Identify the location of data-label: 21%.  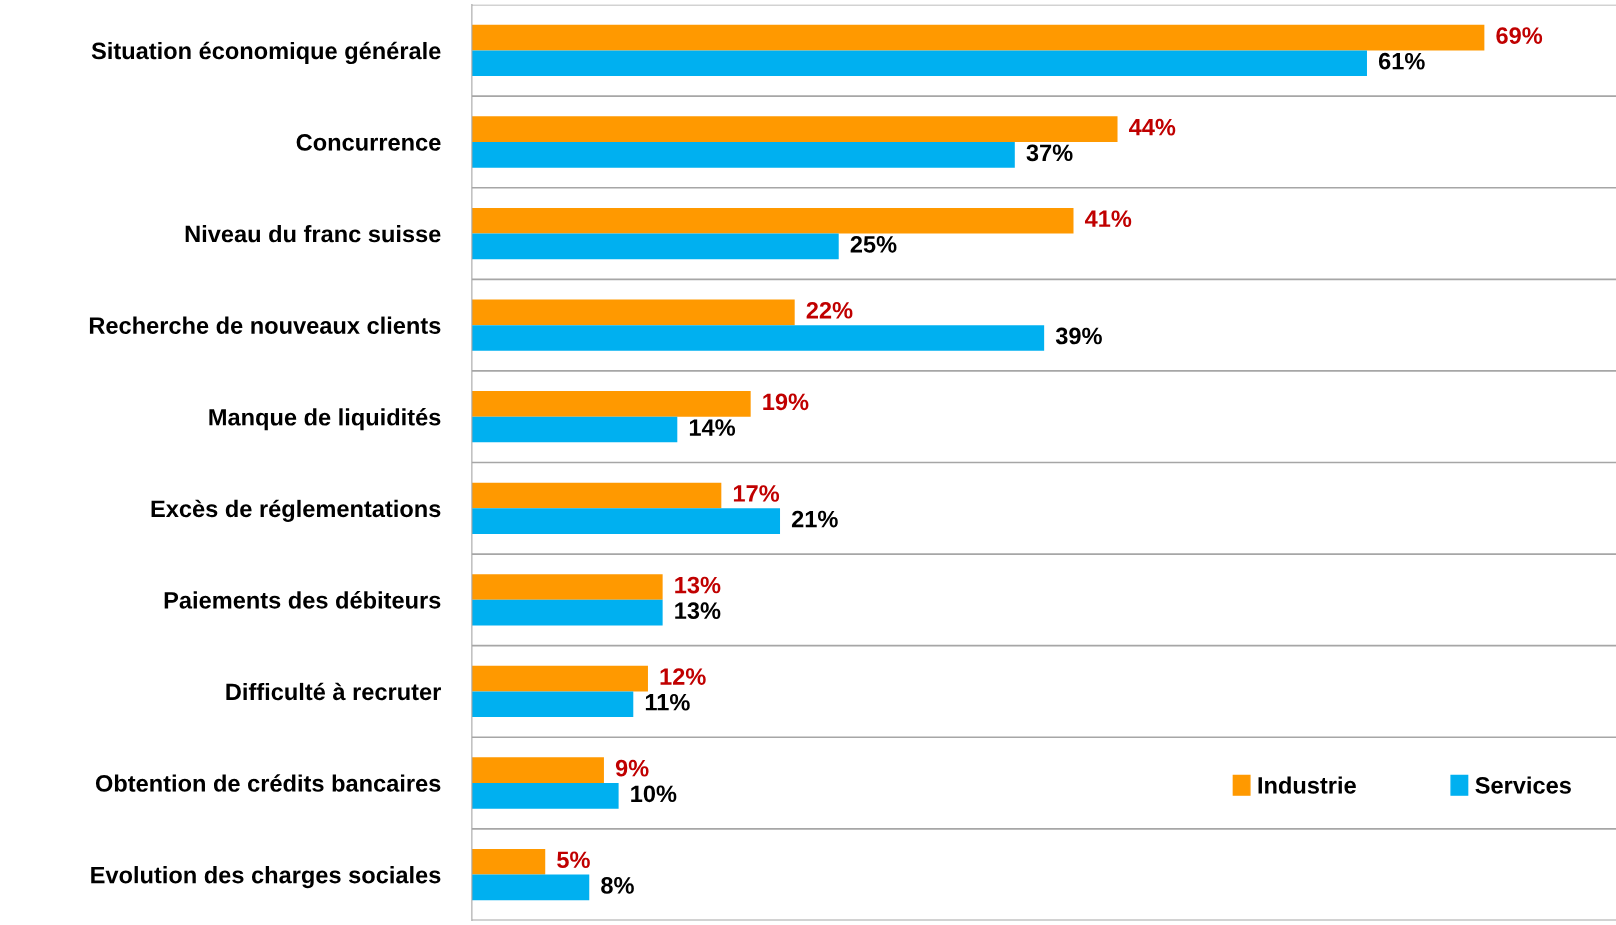
(814, 519).